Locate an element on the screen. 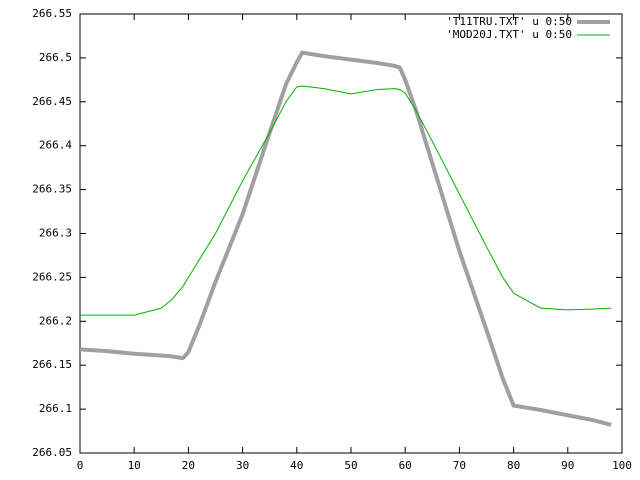  y-tick-label: 266.3 is located at coordinates (55, 233).